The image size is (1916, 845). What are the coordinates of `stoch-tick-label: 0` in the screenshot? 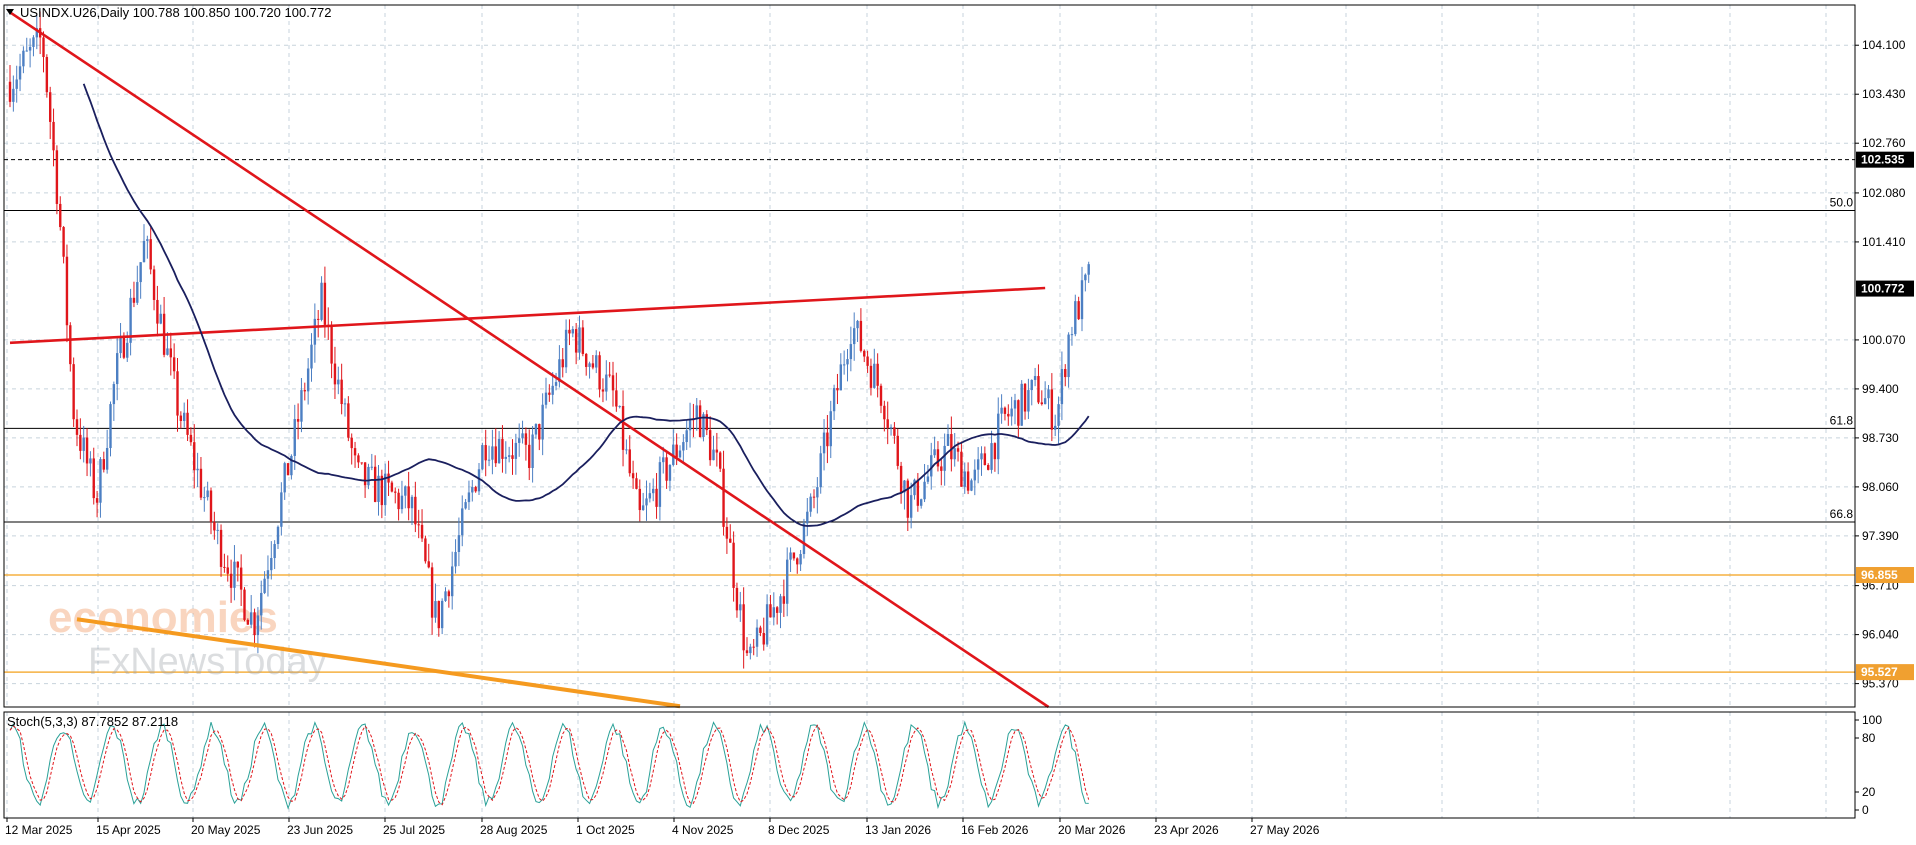 It's located at (1865, 810).